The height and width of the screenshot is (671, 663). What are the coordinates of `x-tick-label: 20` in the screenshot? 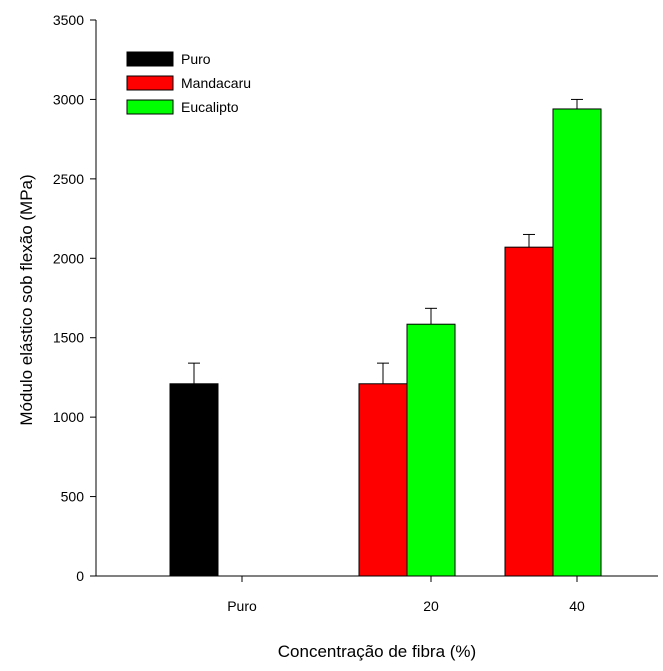 It's located at (431, 606).